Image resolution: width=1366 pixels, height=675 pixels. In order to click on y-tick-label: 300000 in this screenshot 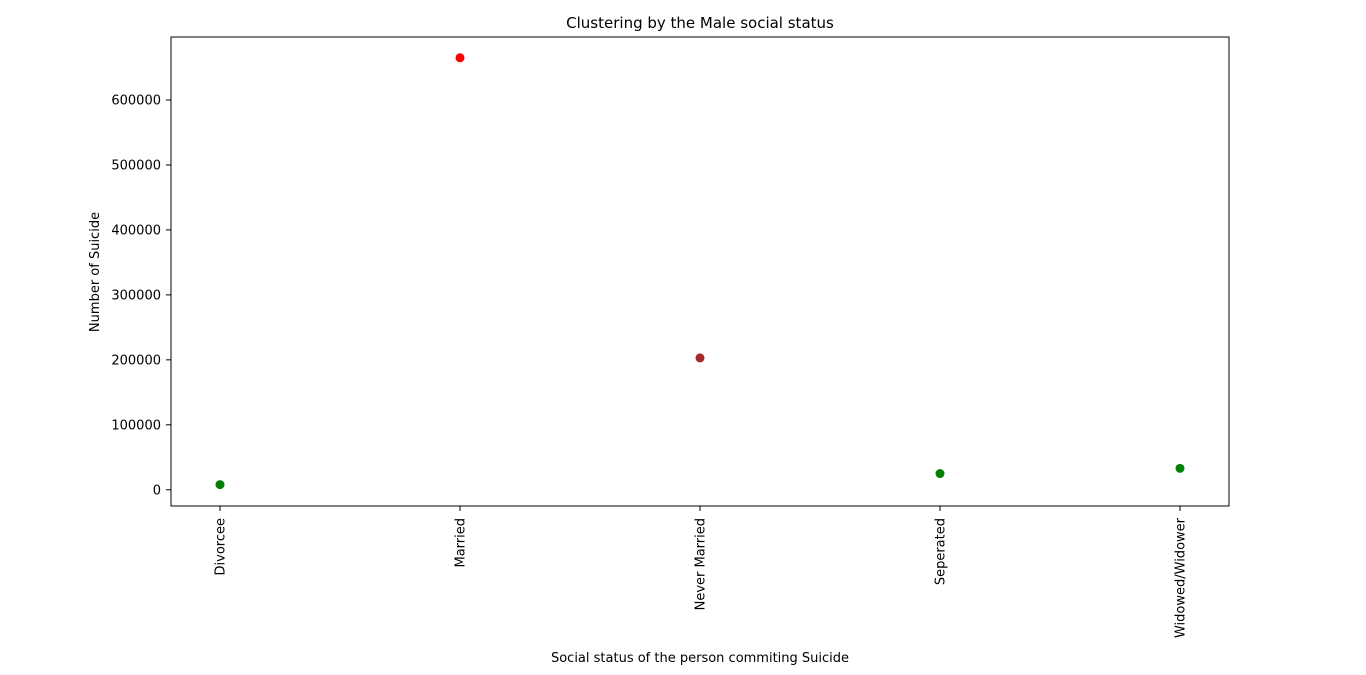, I will do `click(136, 295)`.